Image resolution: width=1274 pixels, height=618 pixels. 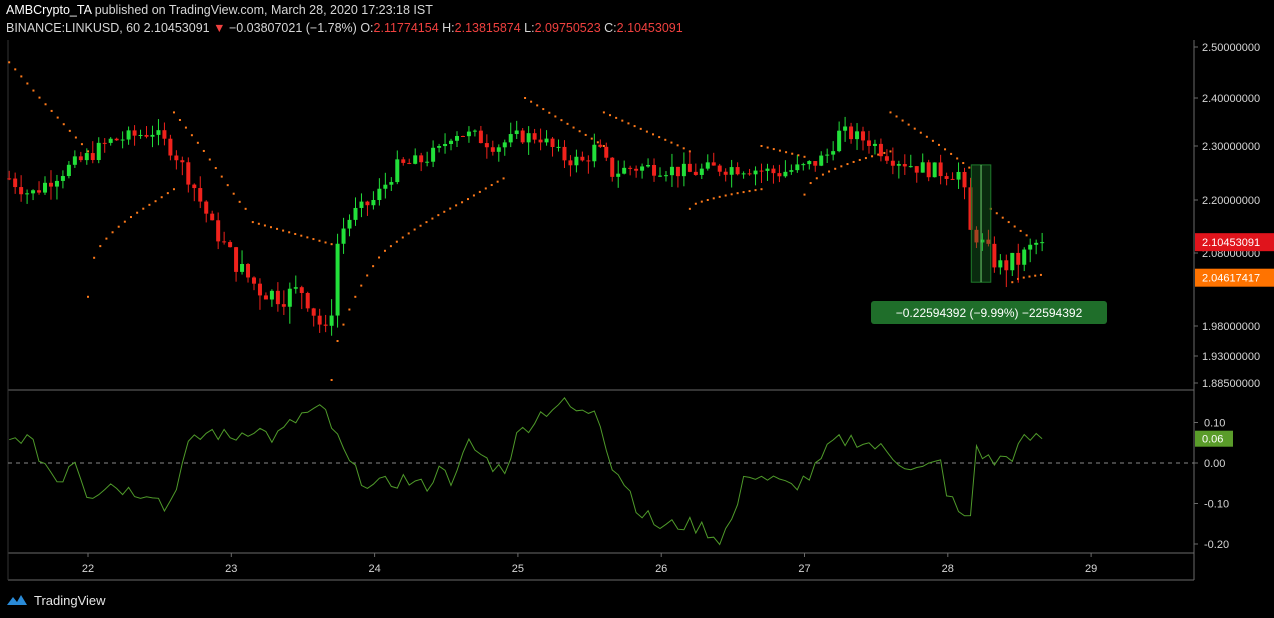 What do you see at coordinates (804, 569) in the screenshot?
I see `time-tick-label: 27` at bounding box center [804, 569].